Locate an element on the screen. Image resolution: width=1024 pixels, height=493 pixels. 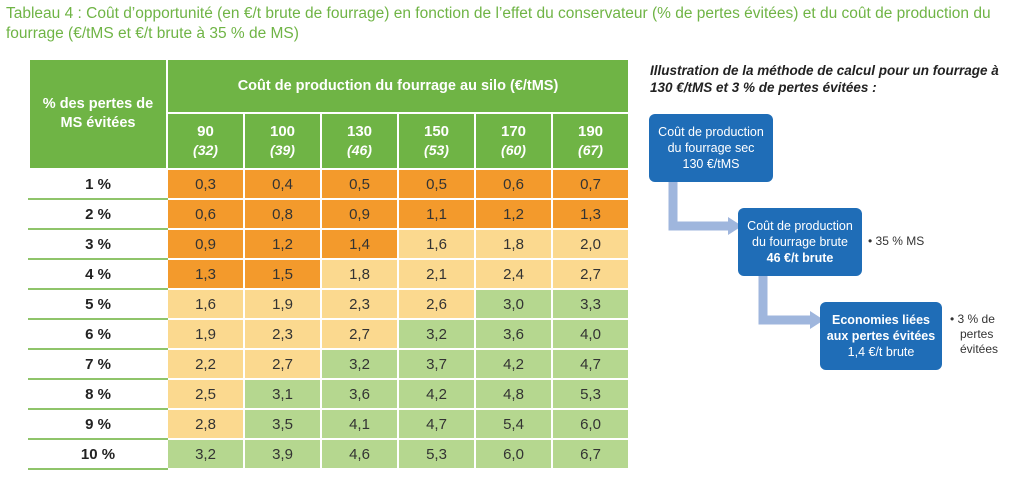
box1-line1: Coût de production is located at coordinates (711, 132).